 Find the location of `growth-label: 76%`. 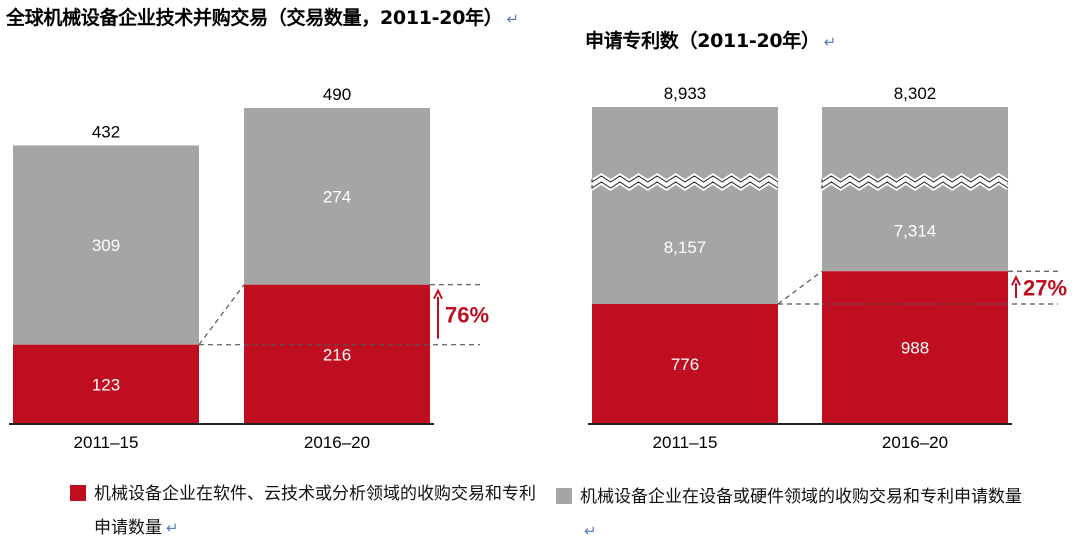

growth-label: 76% is located at coordinates (467, 315).